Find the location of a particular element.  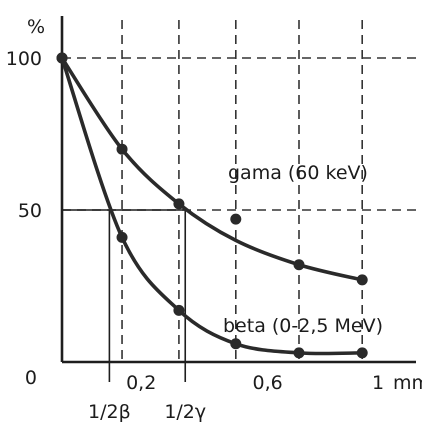

half-value-label-1: 1/2β is located at coordinates (109, 412).